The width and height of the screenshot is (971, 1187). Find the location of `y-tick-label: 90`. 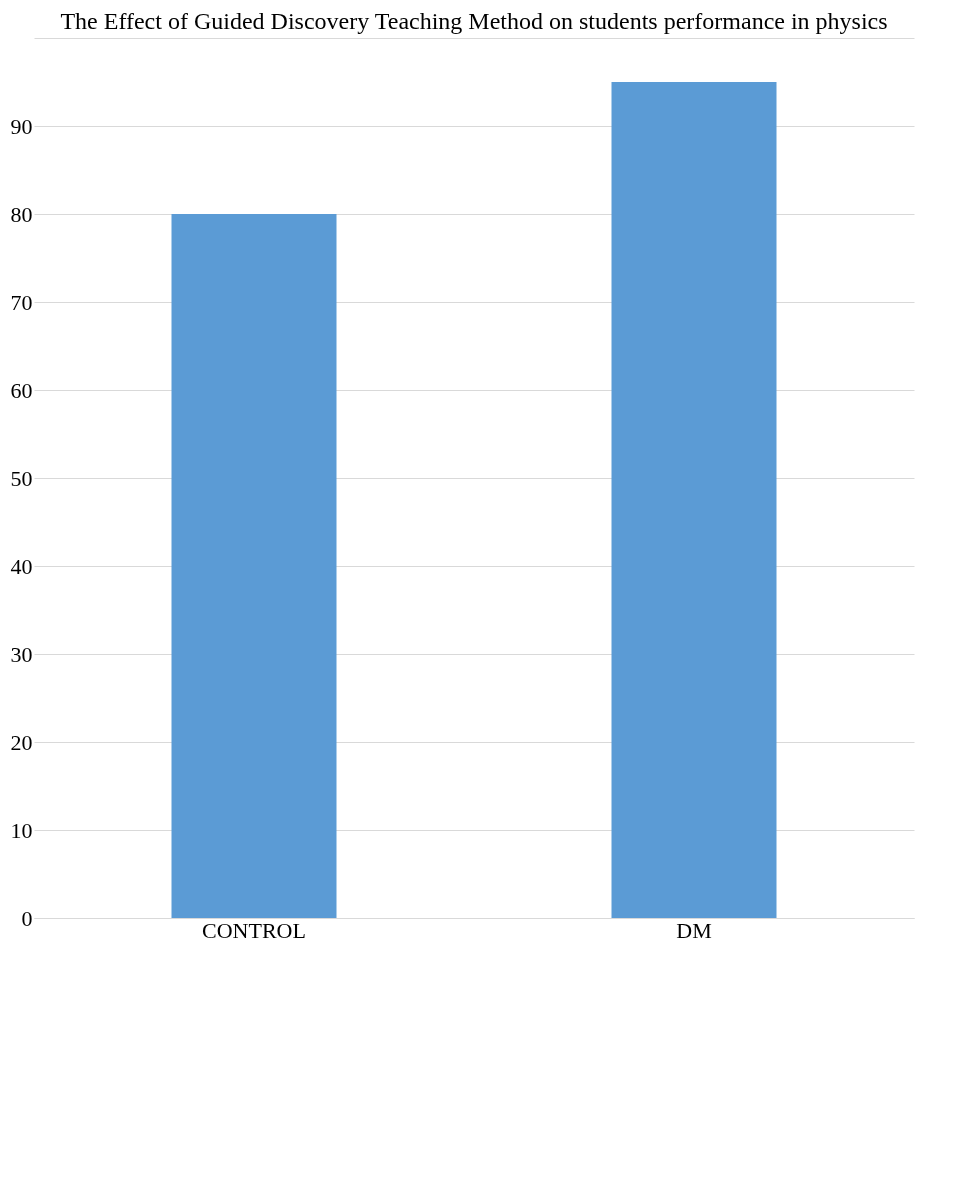

y-tick-label: 90 is located at coordinates (21, 126).